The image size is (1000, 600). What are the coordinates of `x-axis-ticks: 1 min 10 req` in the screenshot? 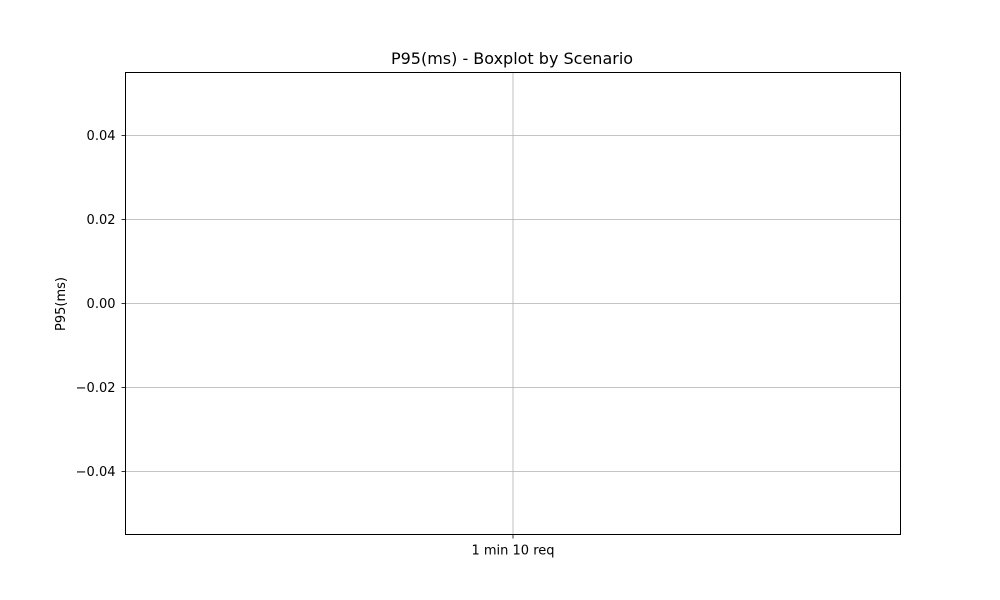 It's located at (513, 546).